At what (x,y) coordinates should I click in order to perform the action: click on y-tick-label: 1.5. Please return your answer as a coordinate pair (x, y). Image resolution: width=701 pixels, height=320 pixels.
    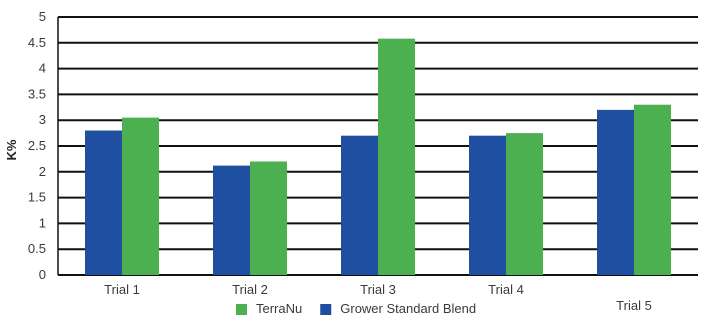
    Looking at the image, I should click on (37, 197).